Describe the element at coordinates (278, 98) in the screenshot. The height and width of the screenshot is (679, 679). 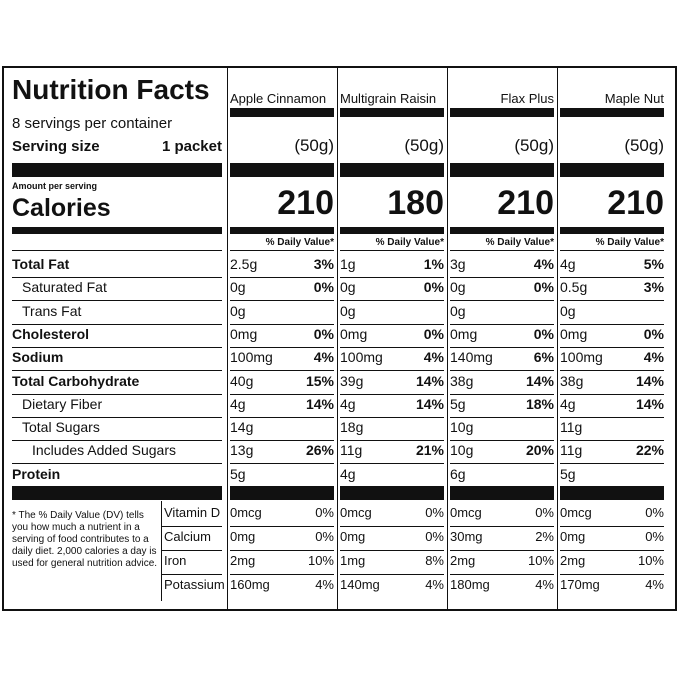
I see `column-name: Apple Cinnamon` at that location.